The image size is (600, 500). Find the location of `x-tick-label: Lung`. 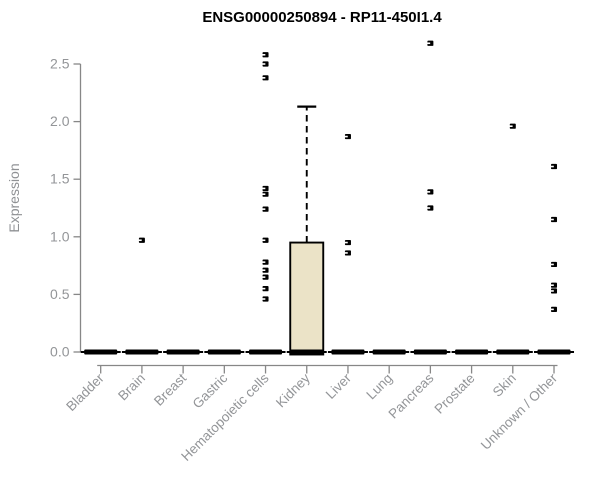

x-tick-label: Lung is located at coordinates (379, 387).